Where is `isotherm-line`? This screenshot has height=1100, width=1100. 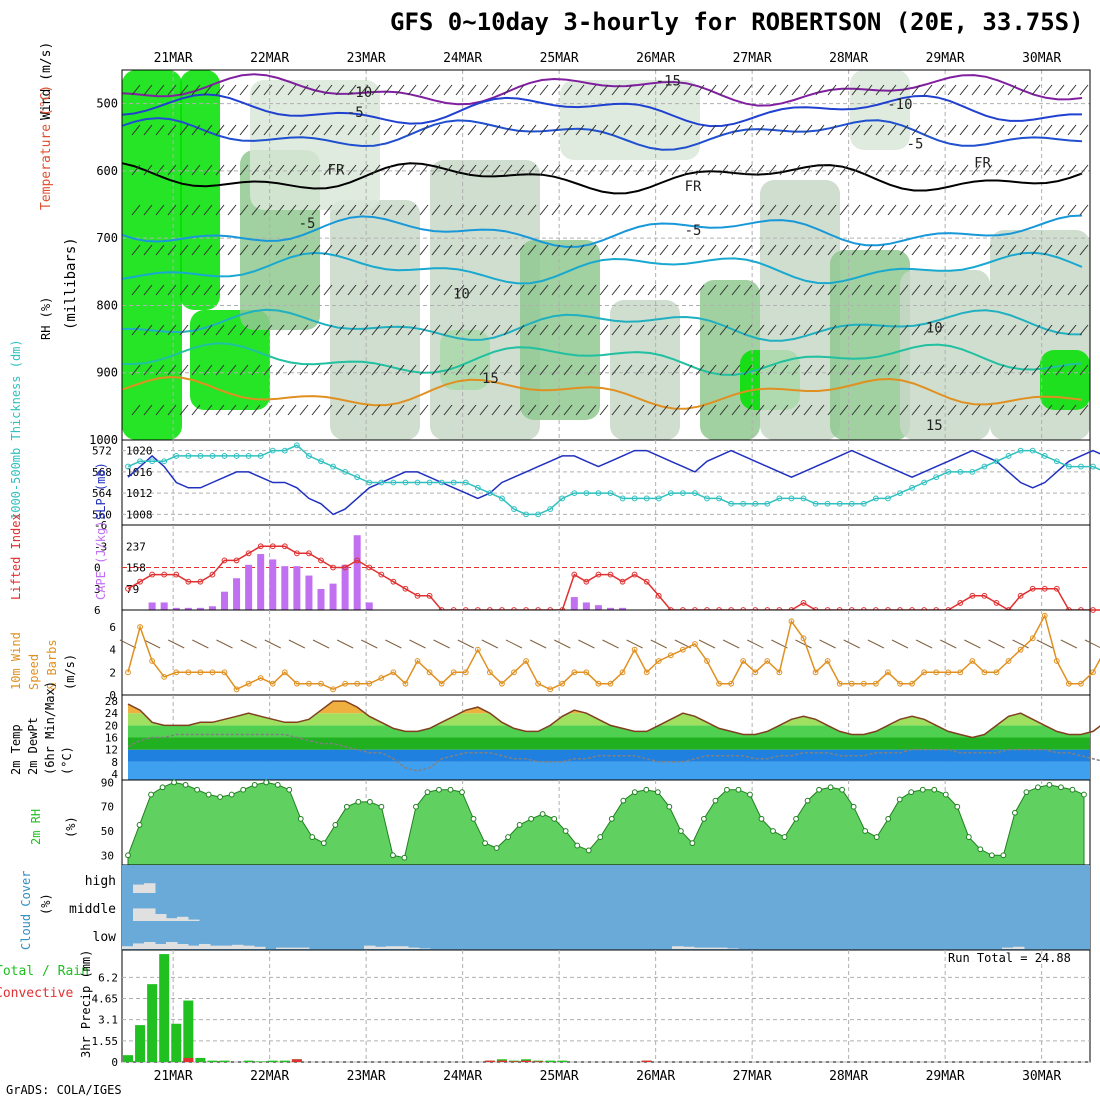 isotherm-line is located at coordinates (602, 392).